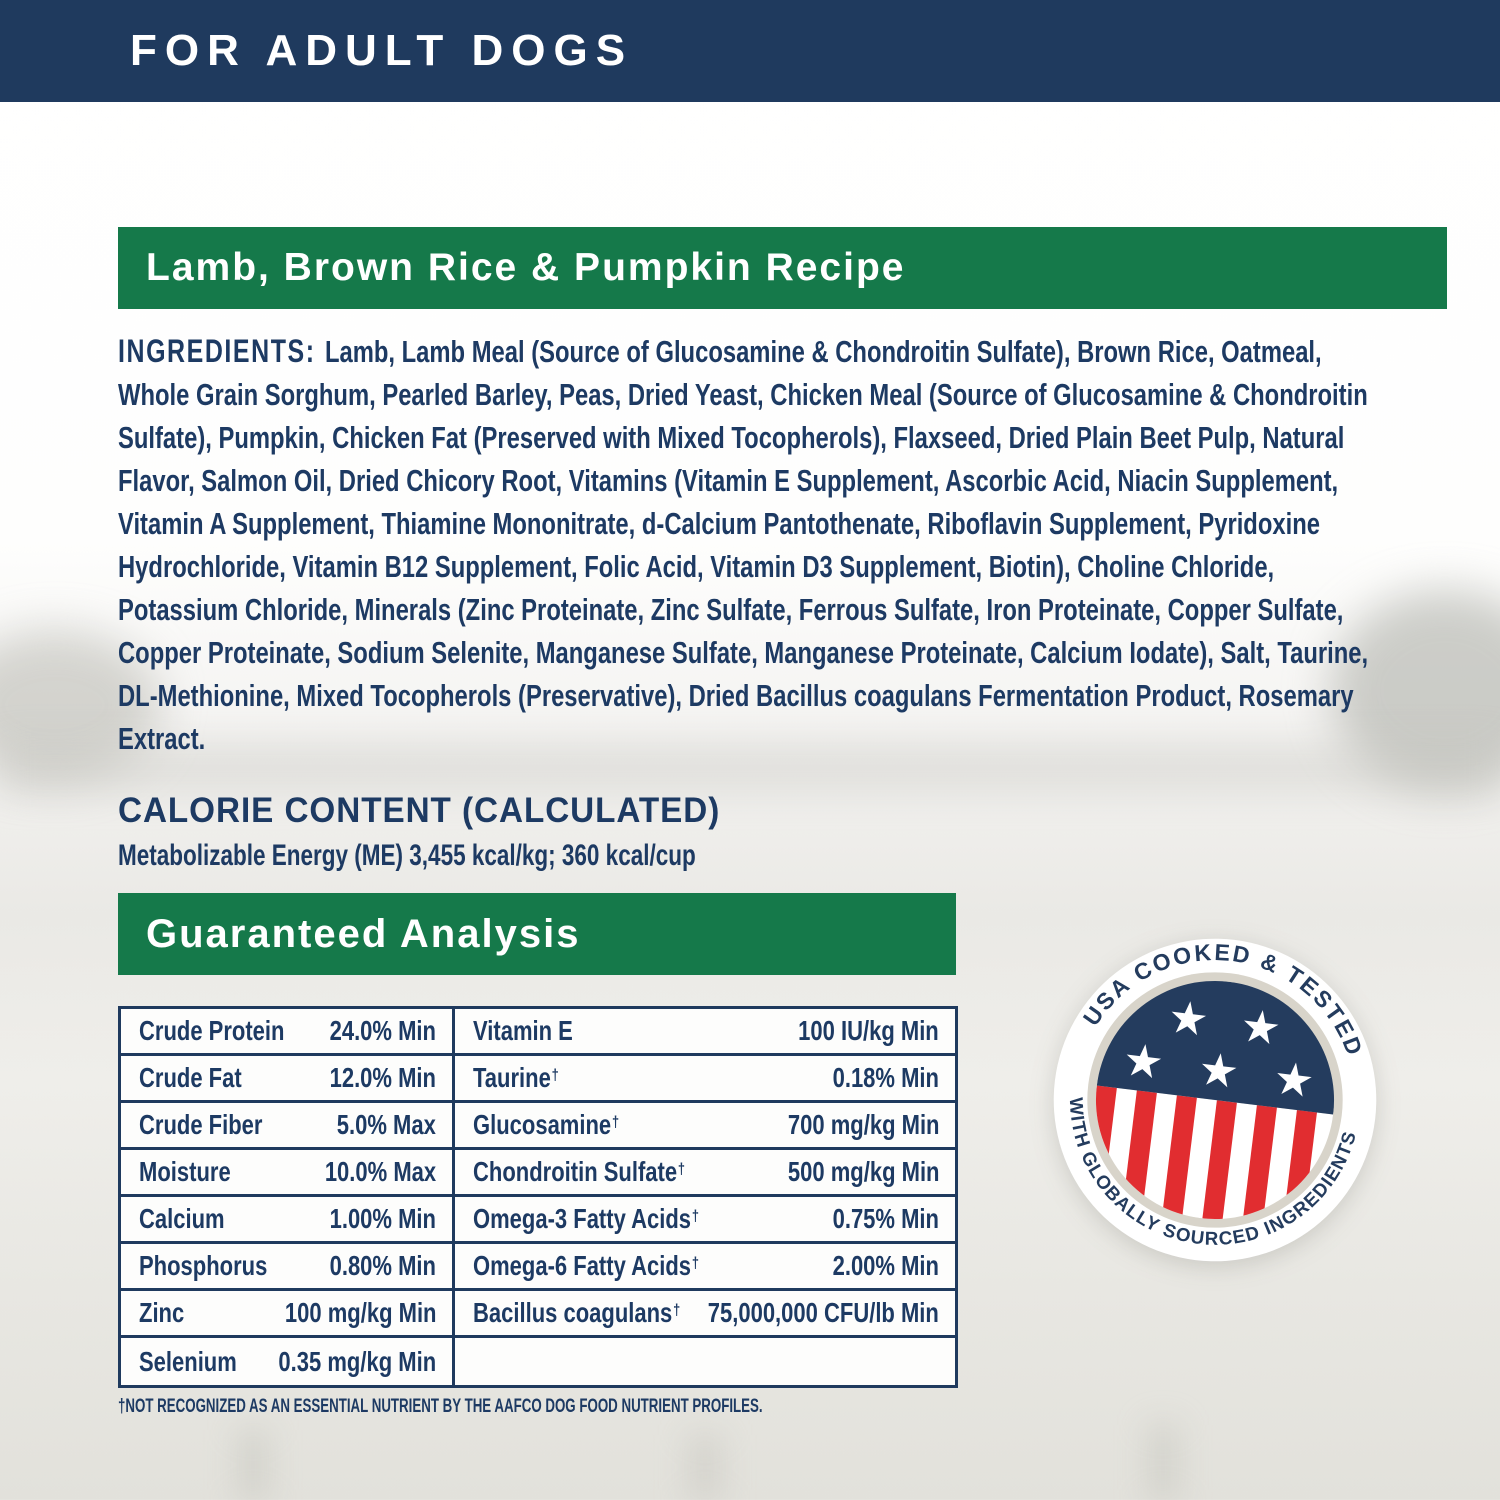  I want to click on nutrient-value: 10.0% Max, so click(380, 1171).